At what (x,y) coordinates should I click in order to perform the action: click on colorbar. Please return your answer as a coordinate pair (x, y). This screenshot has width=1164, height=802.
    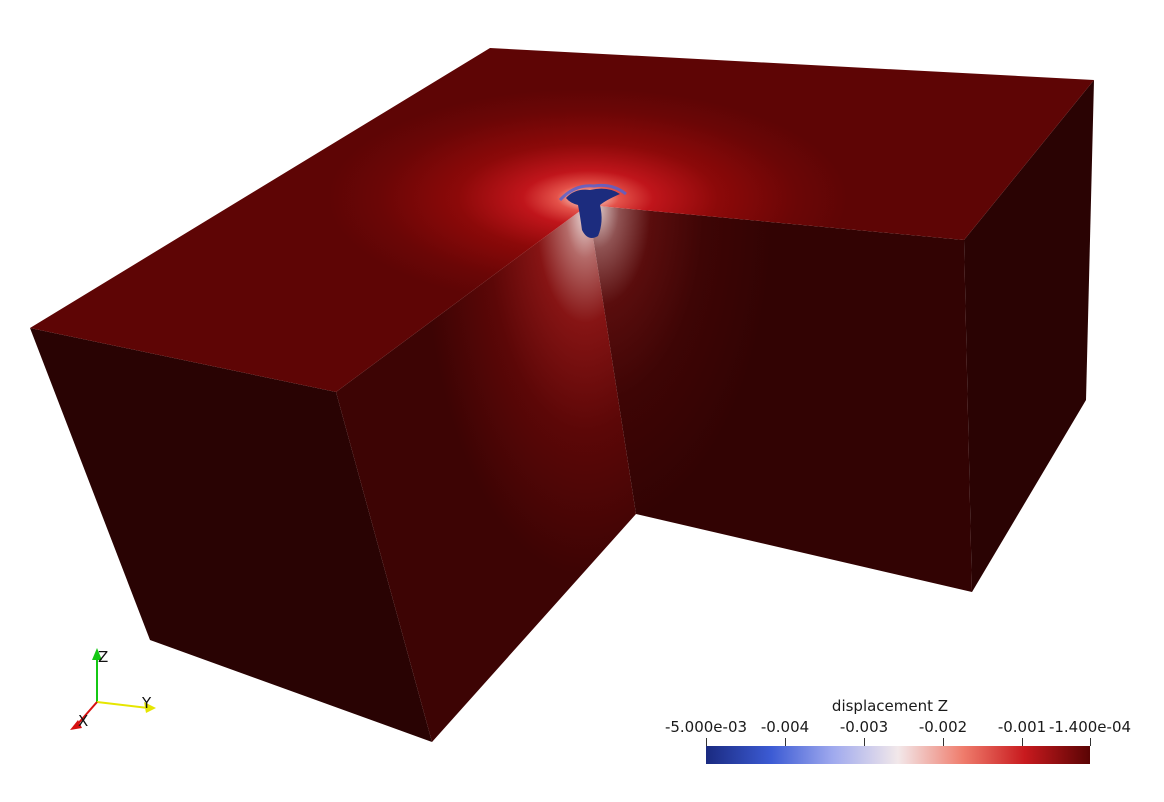
    Looking at the image, I should click on (898, 755).